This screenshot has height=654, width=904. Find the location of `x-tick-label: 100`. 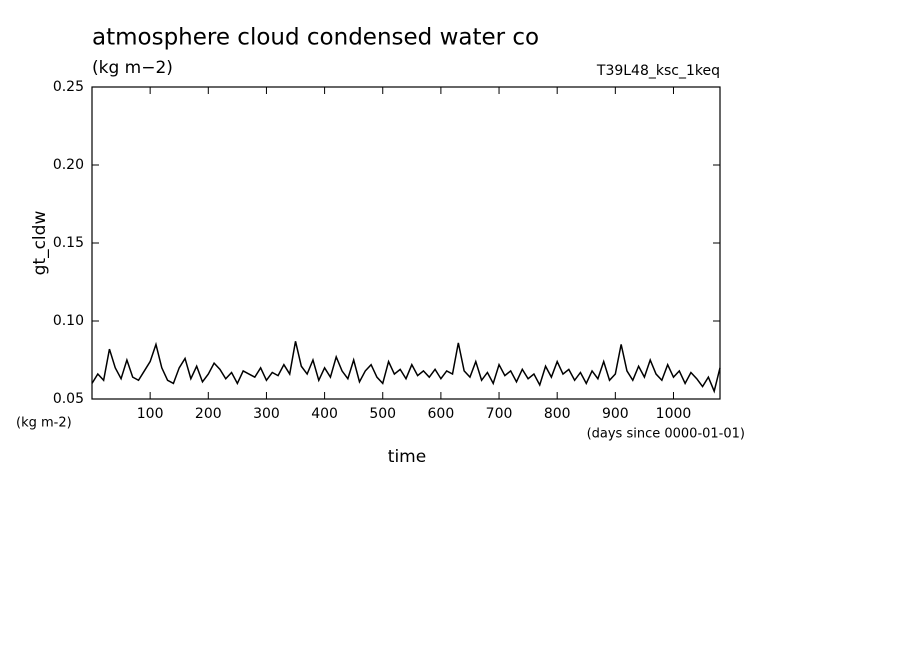

x-tick-label: 100 is located at coordinates (150, 414).